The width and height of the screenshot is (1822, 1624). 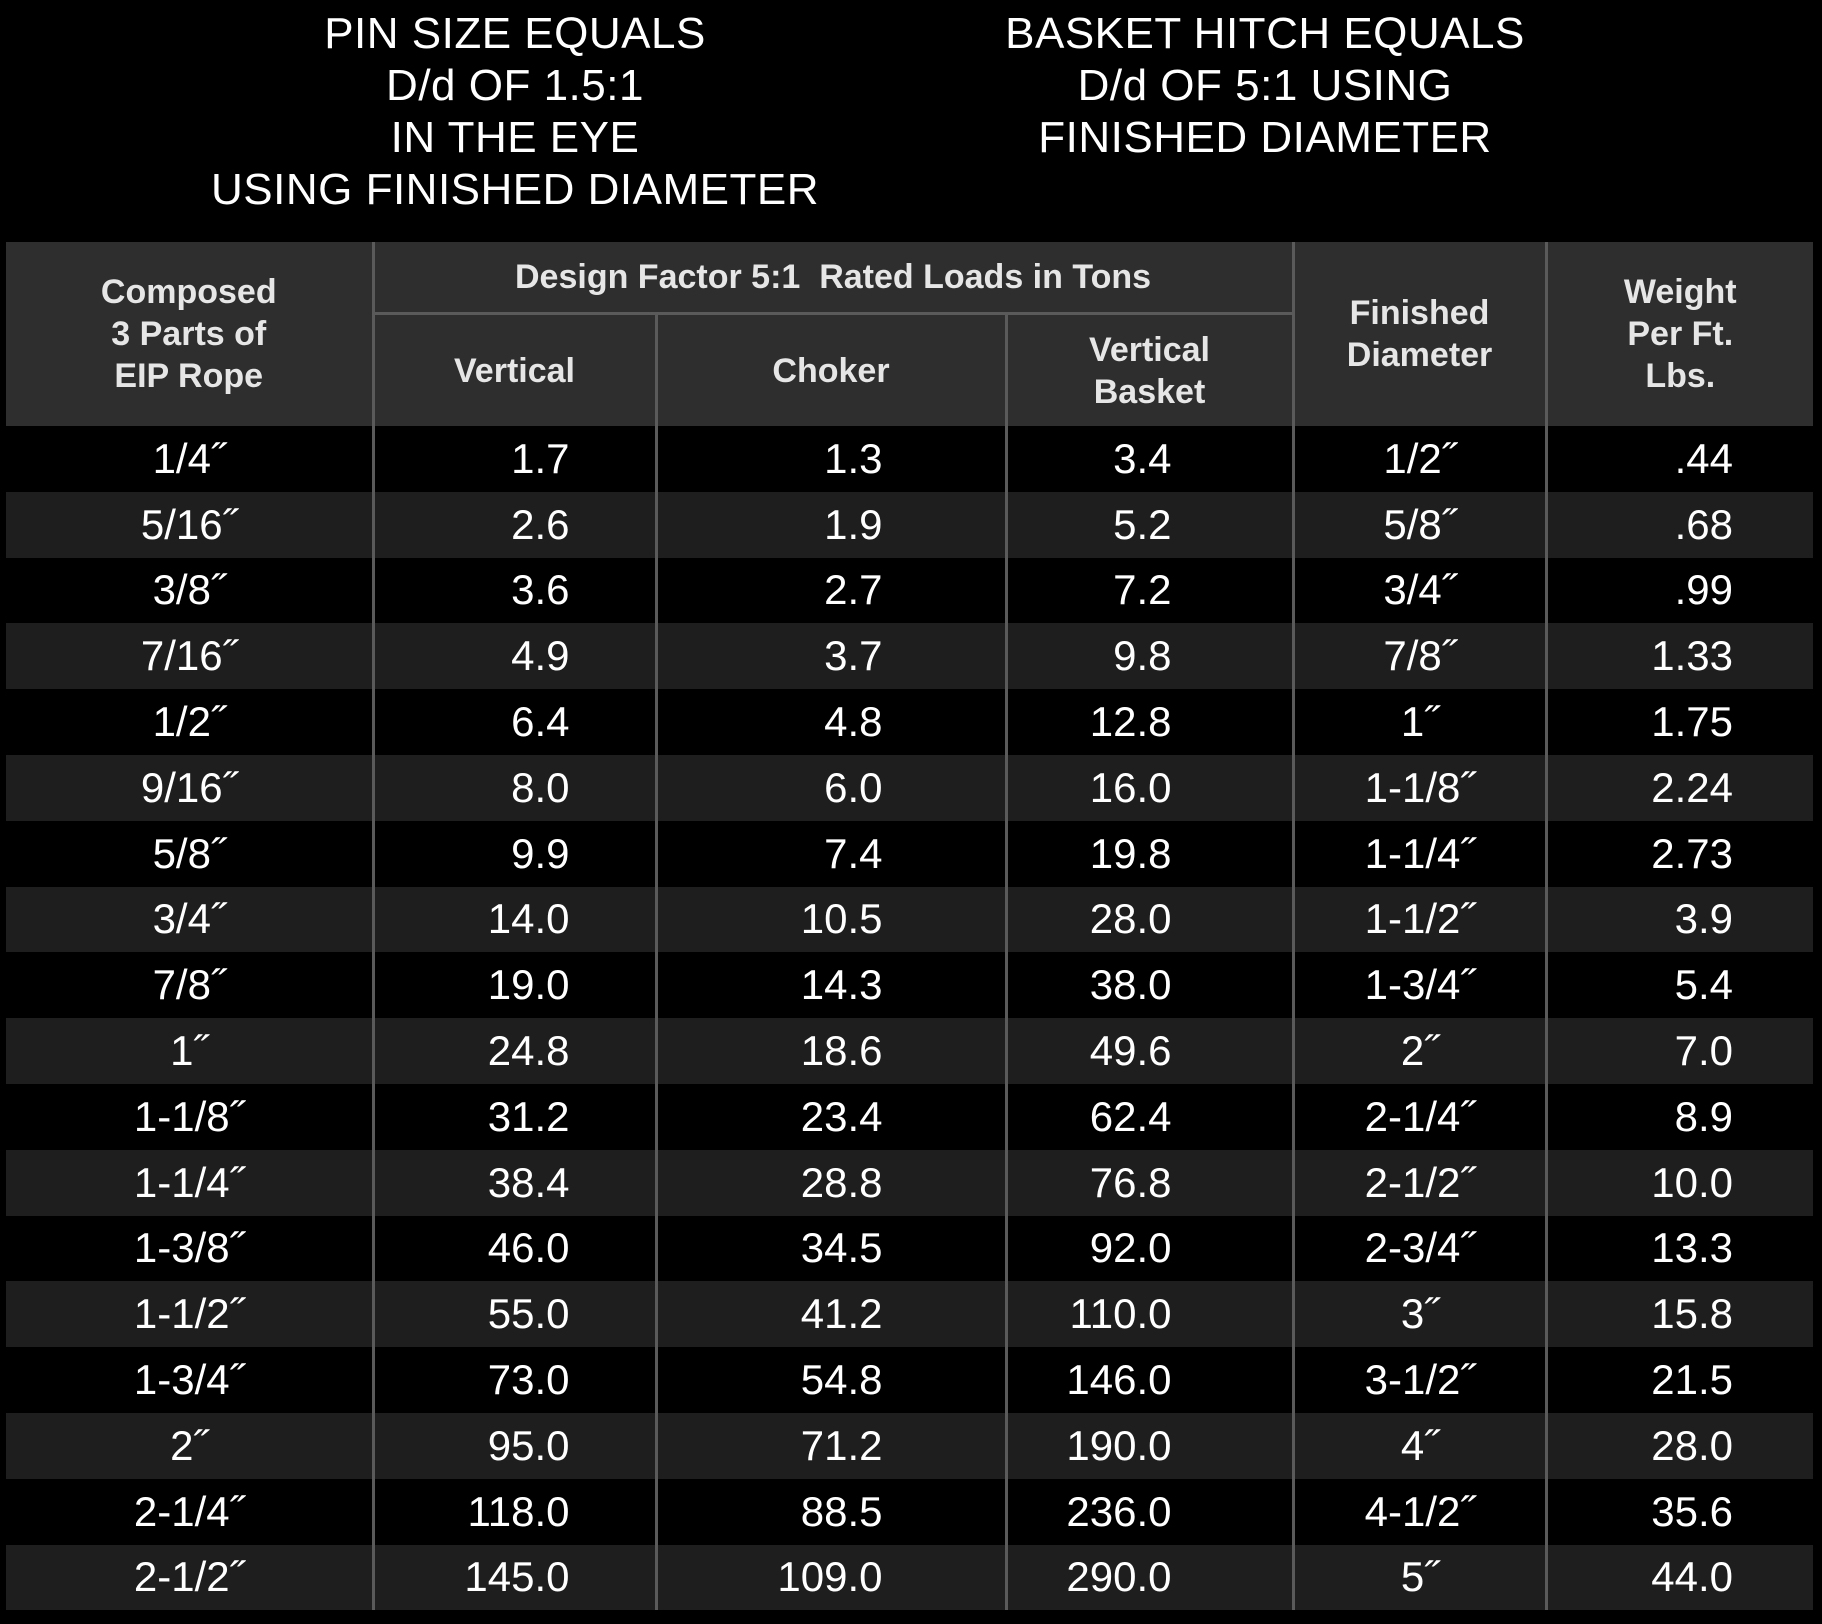 I want to click on header-line: Lbs., so click(x=1680, y=376).